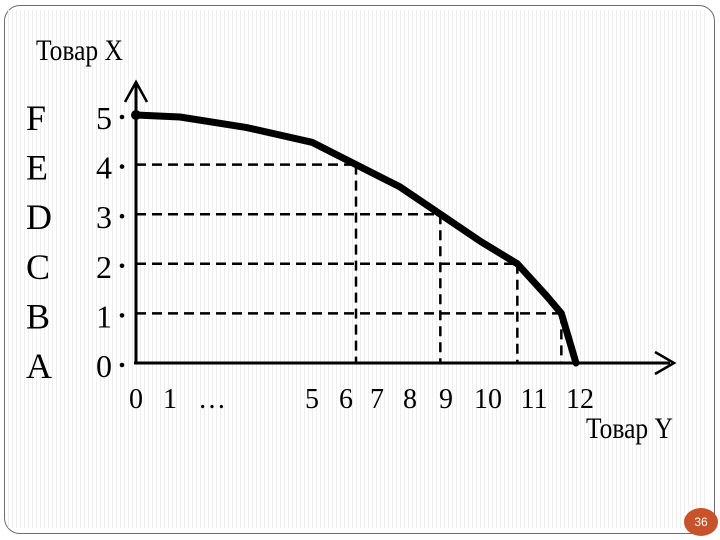 Image resolution: width=720 pixels, height=540 pixels. I want to click on x-tick-label-10: 12, so click(580, 399).